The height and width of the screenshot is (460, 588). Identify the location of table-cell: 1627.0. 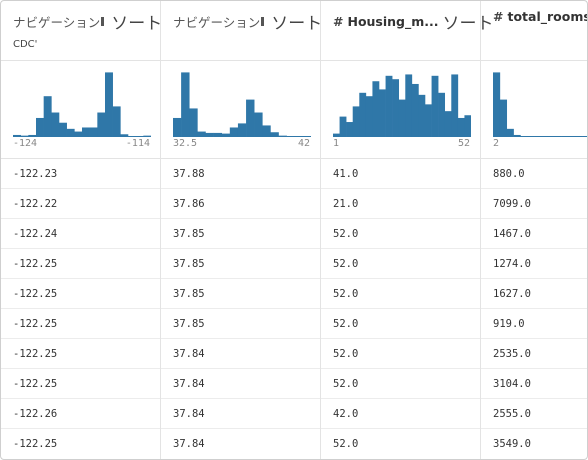
(534, 294).